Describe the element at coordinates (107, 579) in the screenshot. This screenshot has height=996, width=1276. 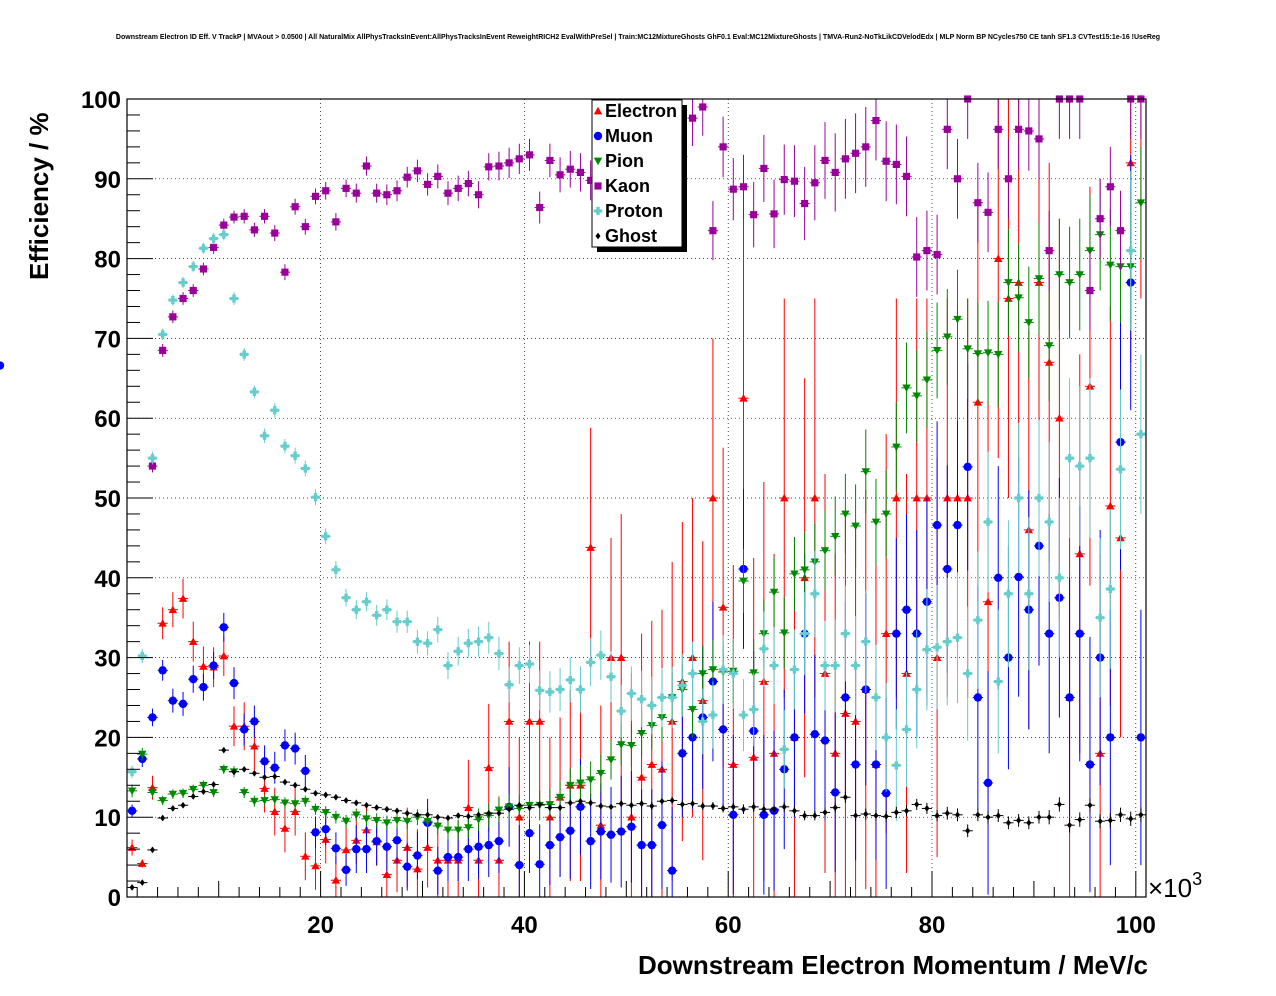
I see `y-tick-label: 40` at that location.